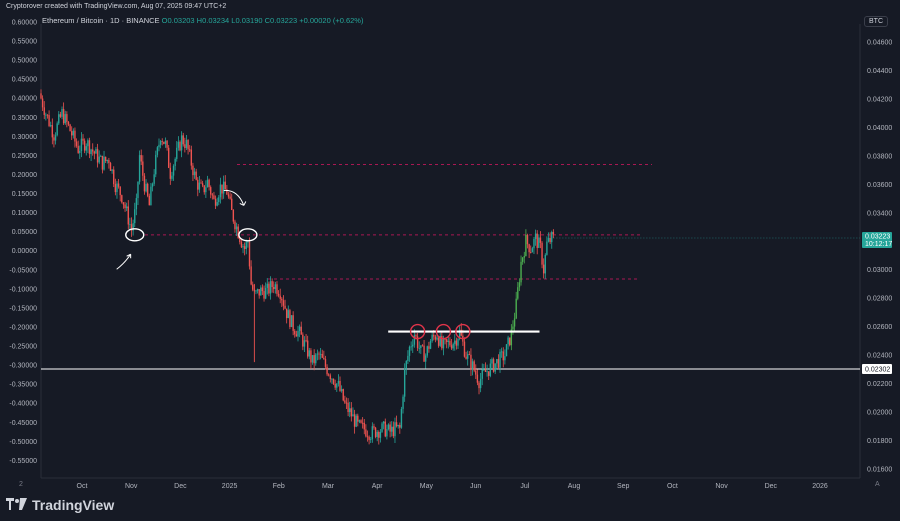  What do you see at coordinates (23, 404) in the screenshot?
I see `left-axis-tick-label: -0.40000` at bounding box center [23, 404].